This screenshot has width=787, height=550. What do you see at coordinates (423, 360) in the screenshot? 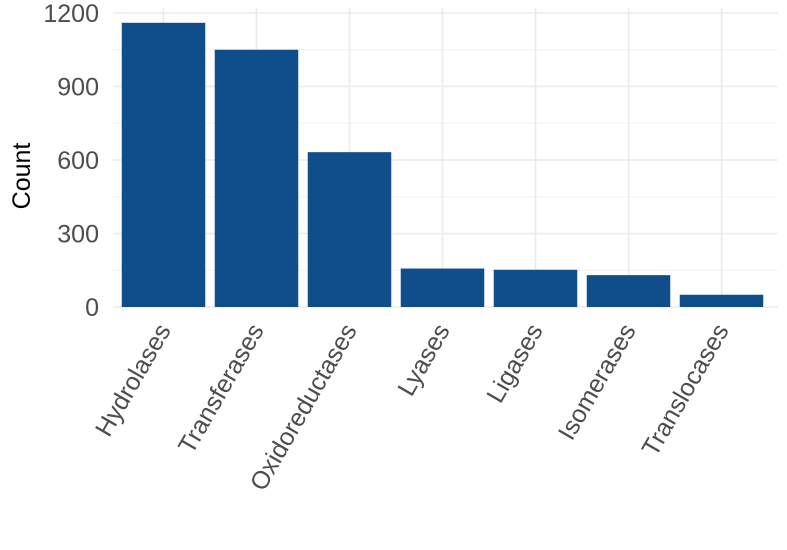
I see `x-tick-label-lyases: Lyases` at bounding box center [423, 360].